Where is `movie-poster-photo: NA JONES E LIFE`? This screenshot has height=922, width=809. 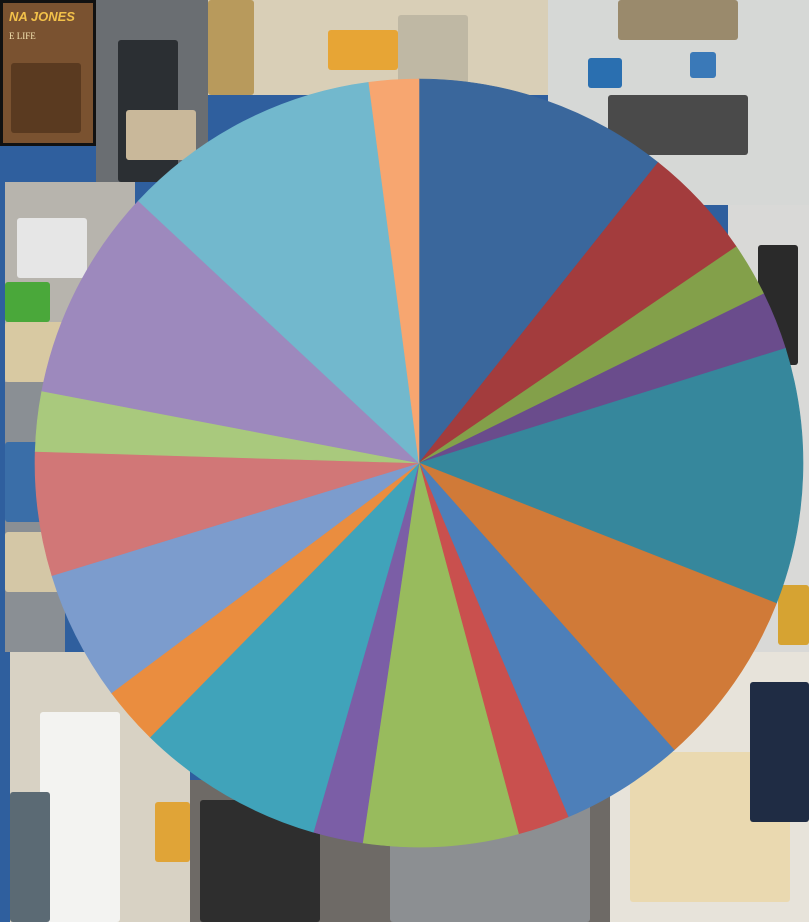
movie-poster-photo: NA JONES E LIFE is located at coordinates (48, 73).